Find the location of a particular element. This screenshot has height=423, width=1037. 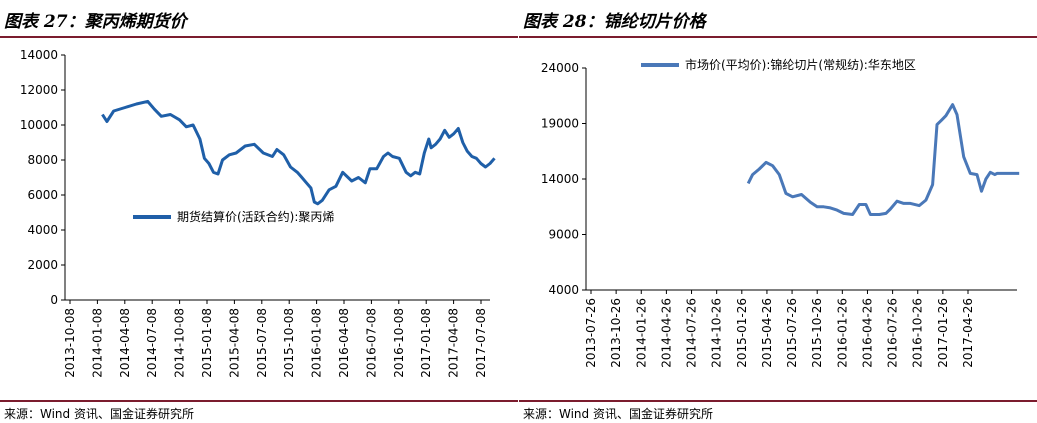

x-tick-label: 2017-01-26 is located at coordinates (943, 333).